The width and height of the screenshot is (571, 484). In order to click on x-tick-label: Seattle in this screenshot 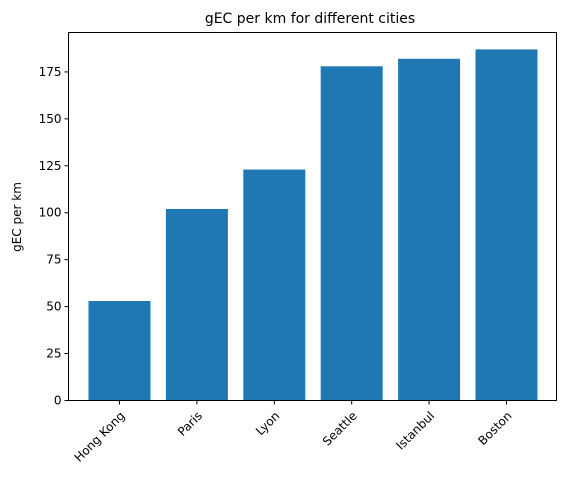, I will do `click(340, 429)`.